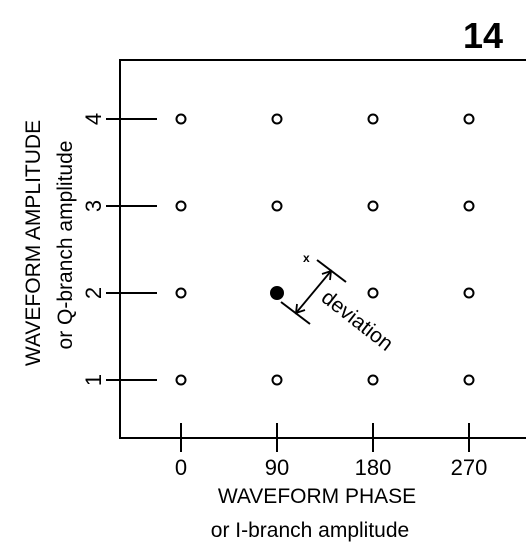  Describe the element at coordinates (327, 275) in the screenshot. I see `deviation-arrowhead-top` at that location.